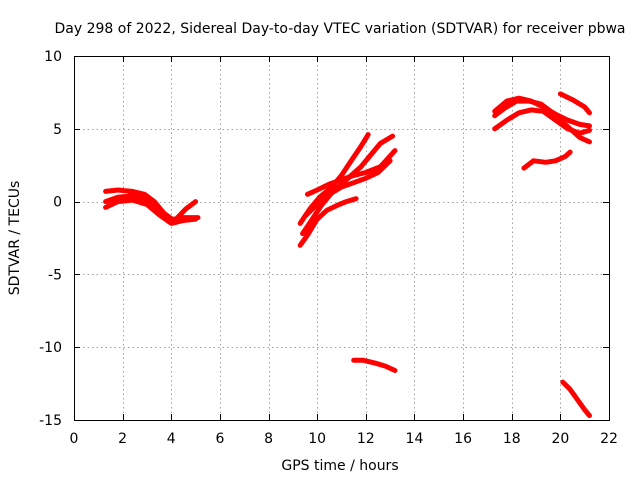 The image size is (640, 480). Describe the element at coordinates (512, 439) in the screenshot. I see `x-tick-label: 18` at that location.